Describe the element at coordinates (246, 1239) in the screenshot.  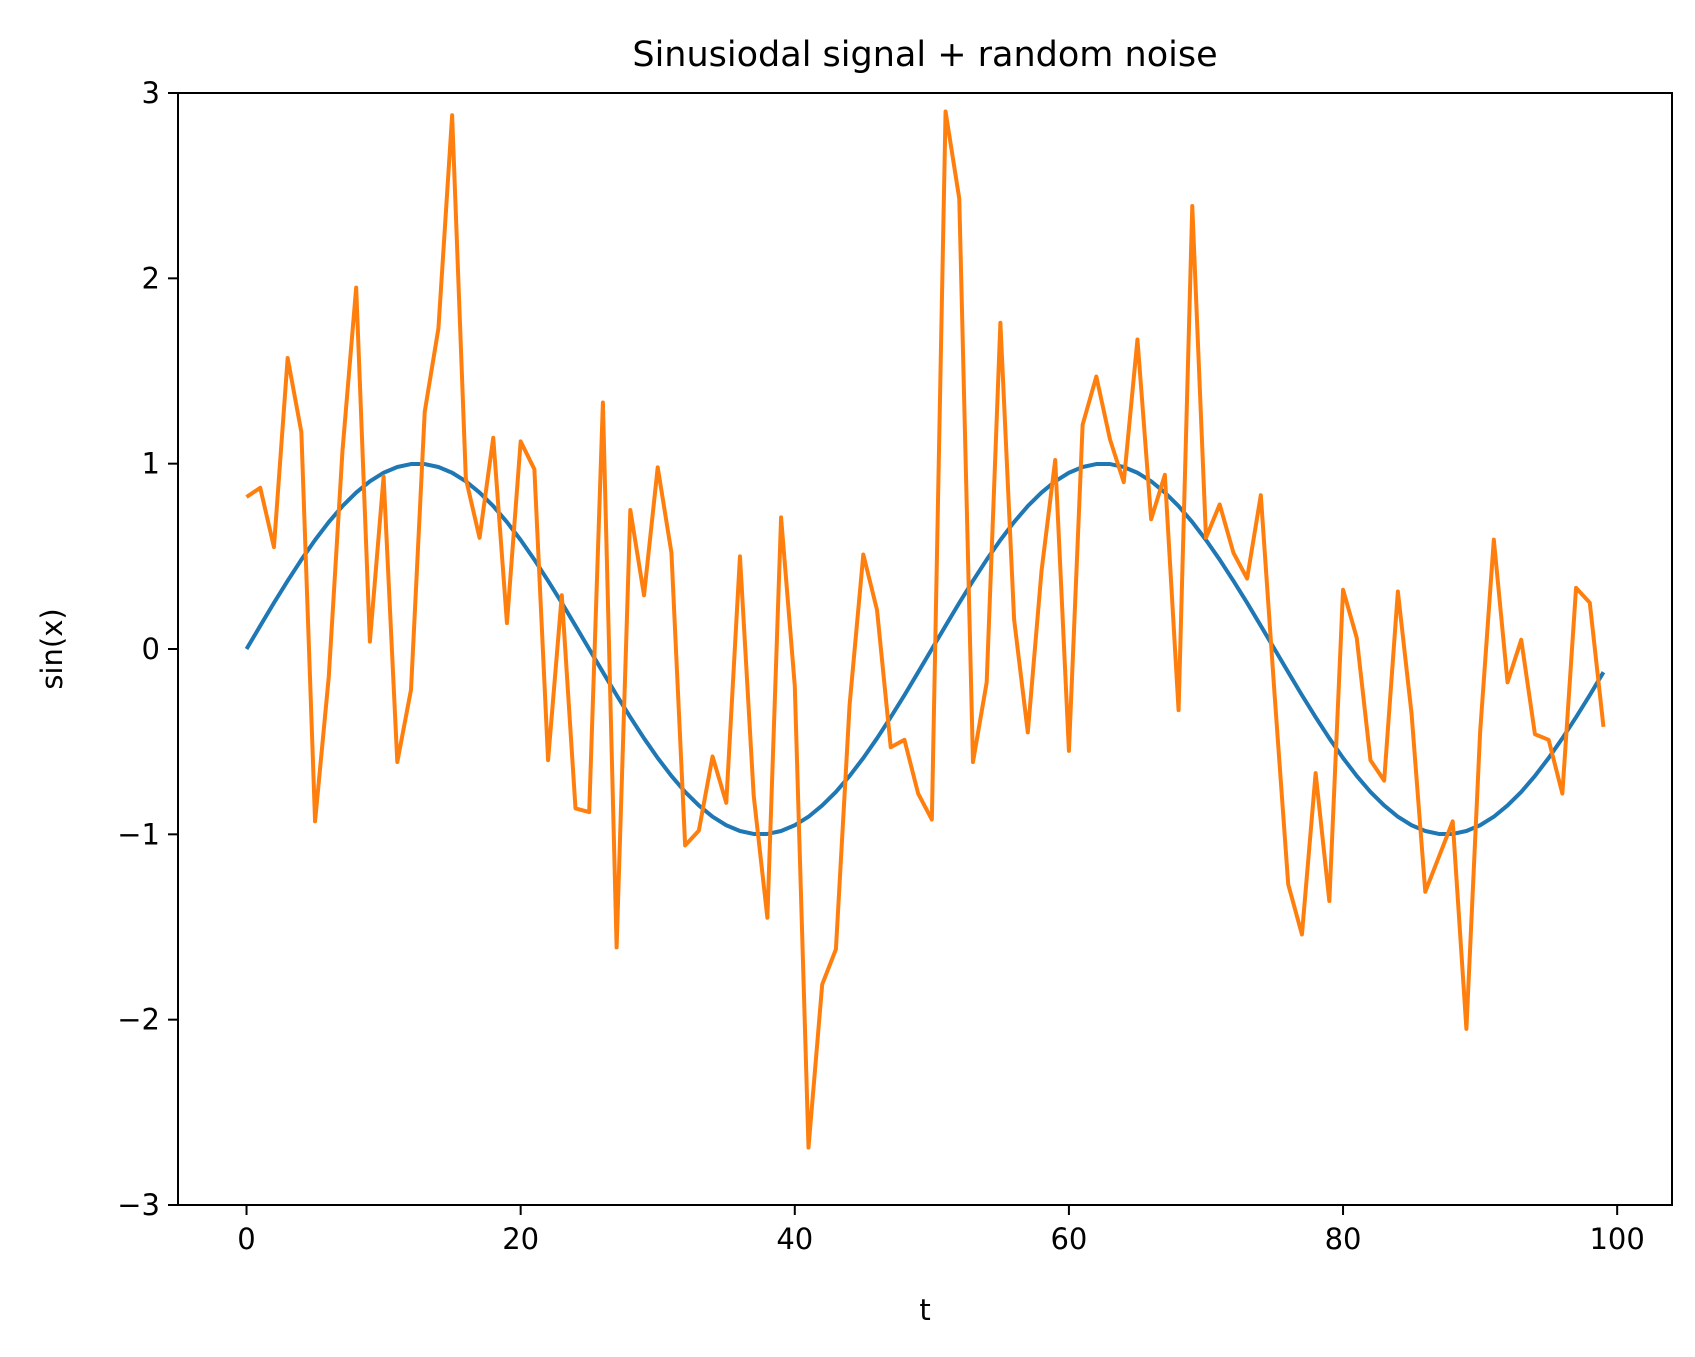
I see `x-tick-label: 0` at that location.